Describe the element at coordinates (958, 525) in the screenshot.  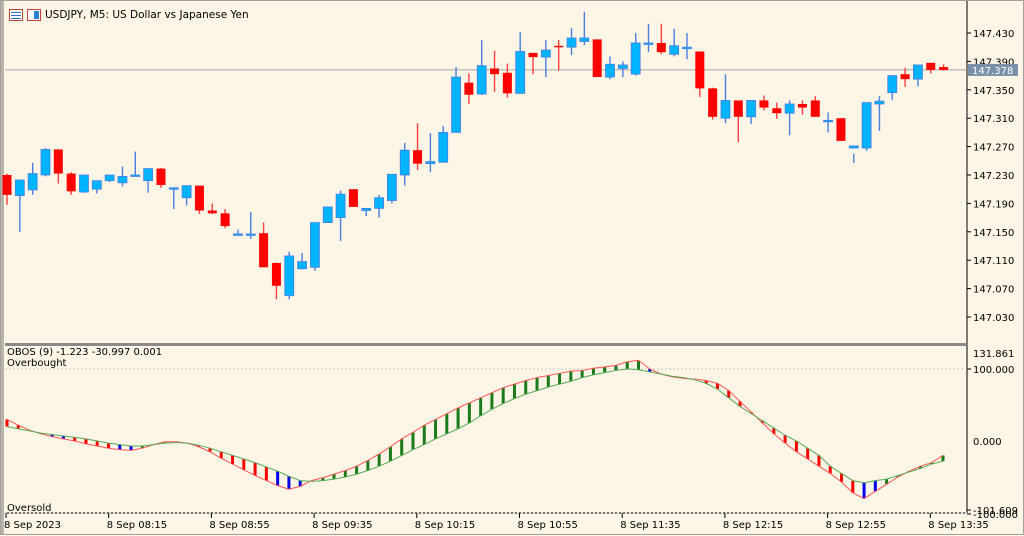
I see `time-tick-label: 8 Sep 13:35` at that location.